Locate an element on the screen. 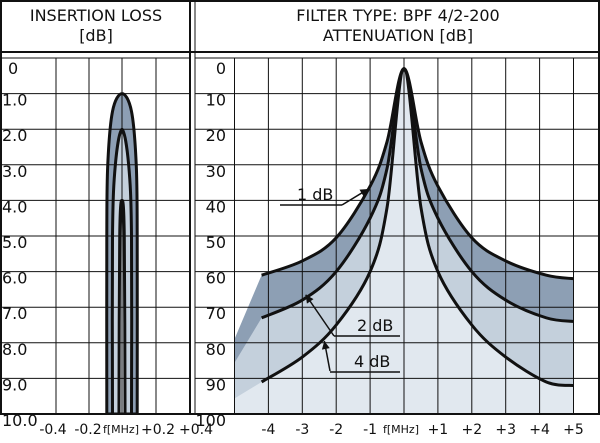 This screenshot has width=600, height=443. left-ytick: 4.0 is located at coordinates (14, 206).